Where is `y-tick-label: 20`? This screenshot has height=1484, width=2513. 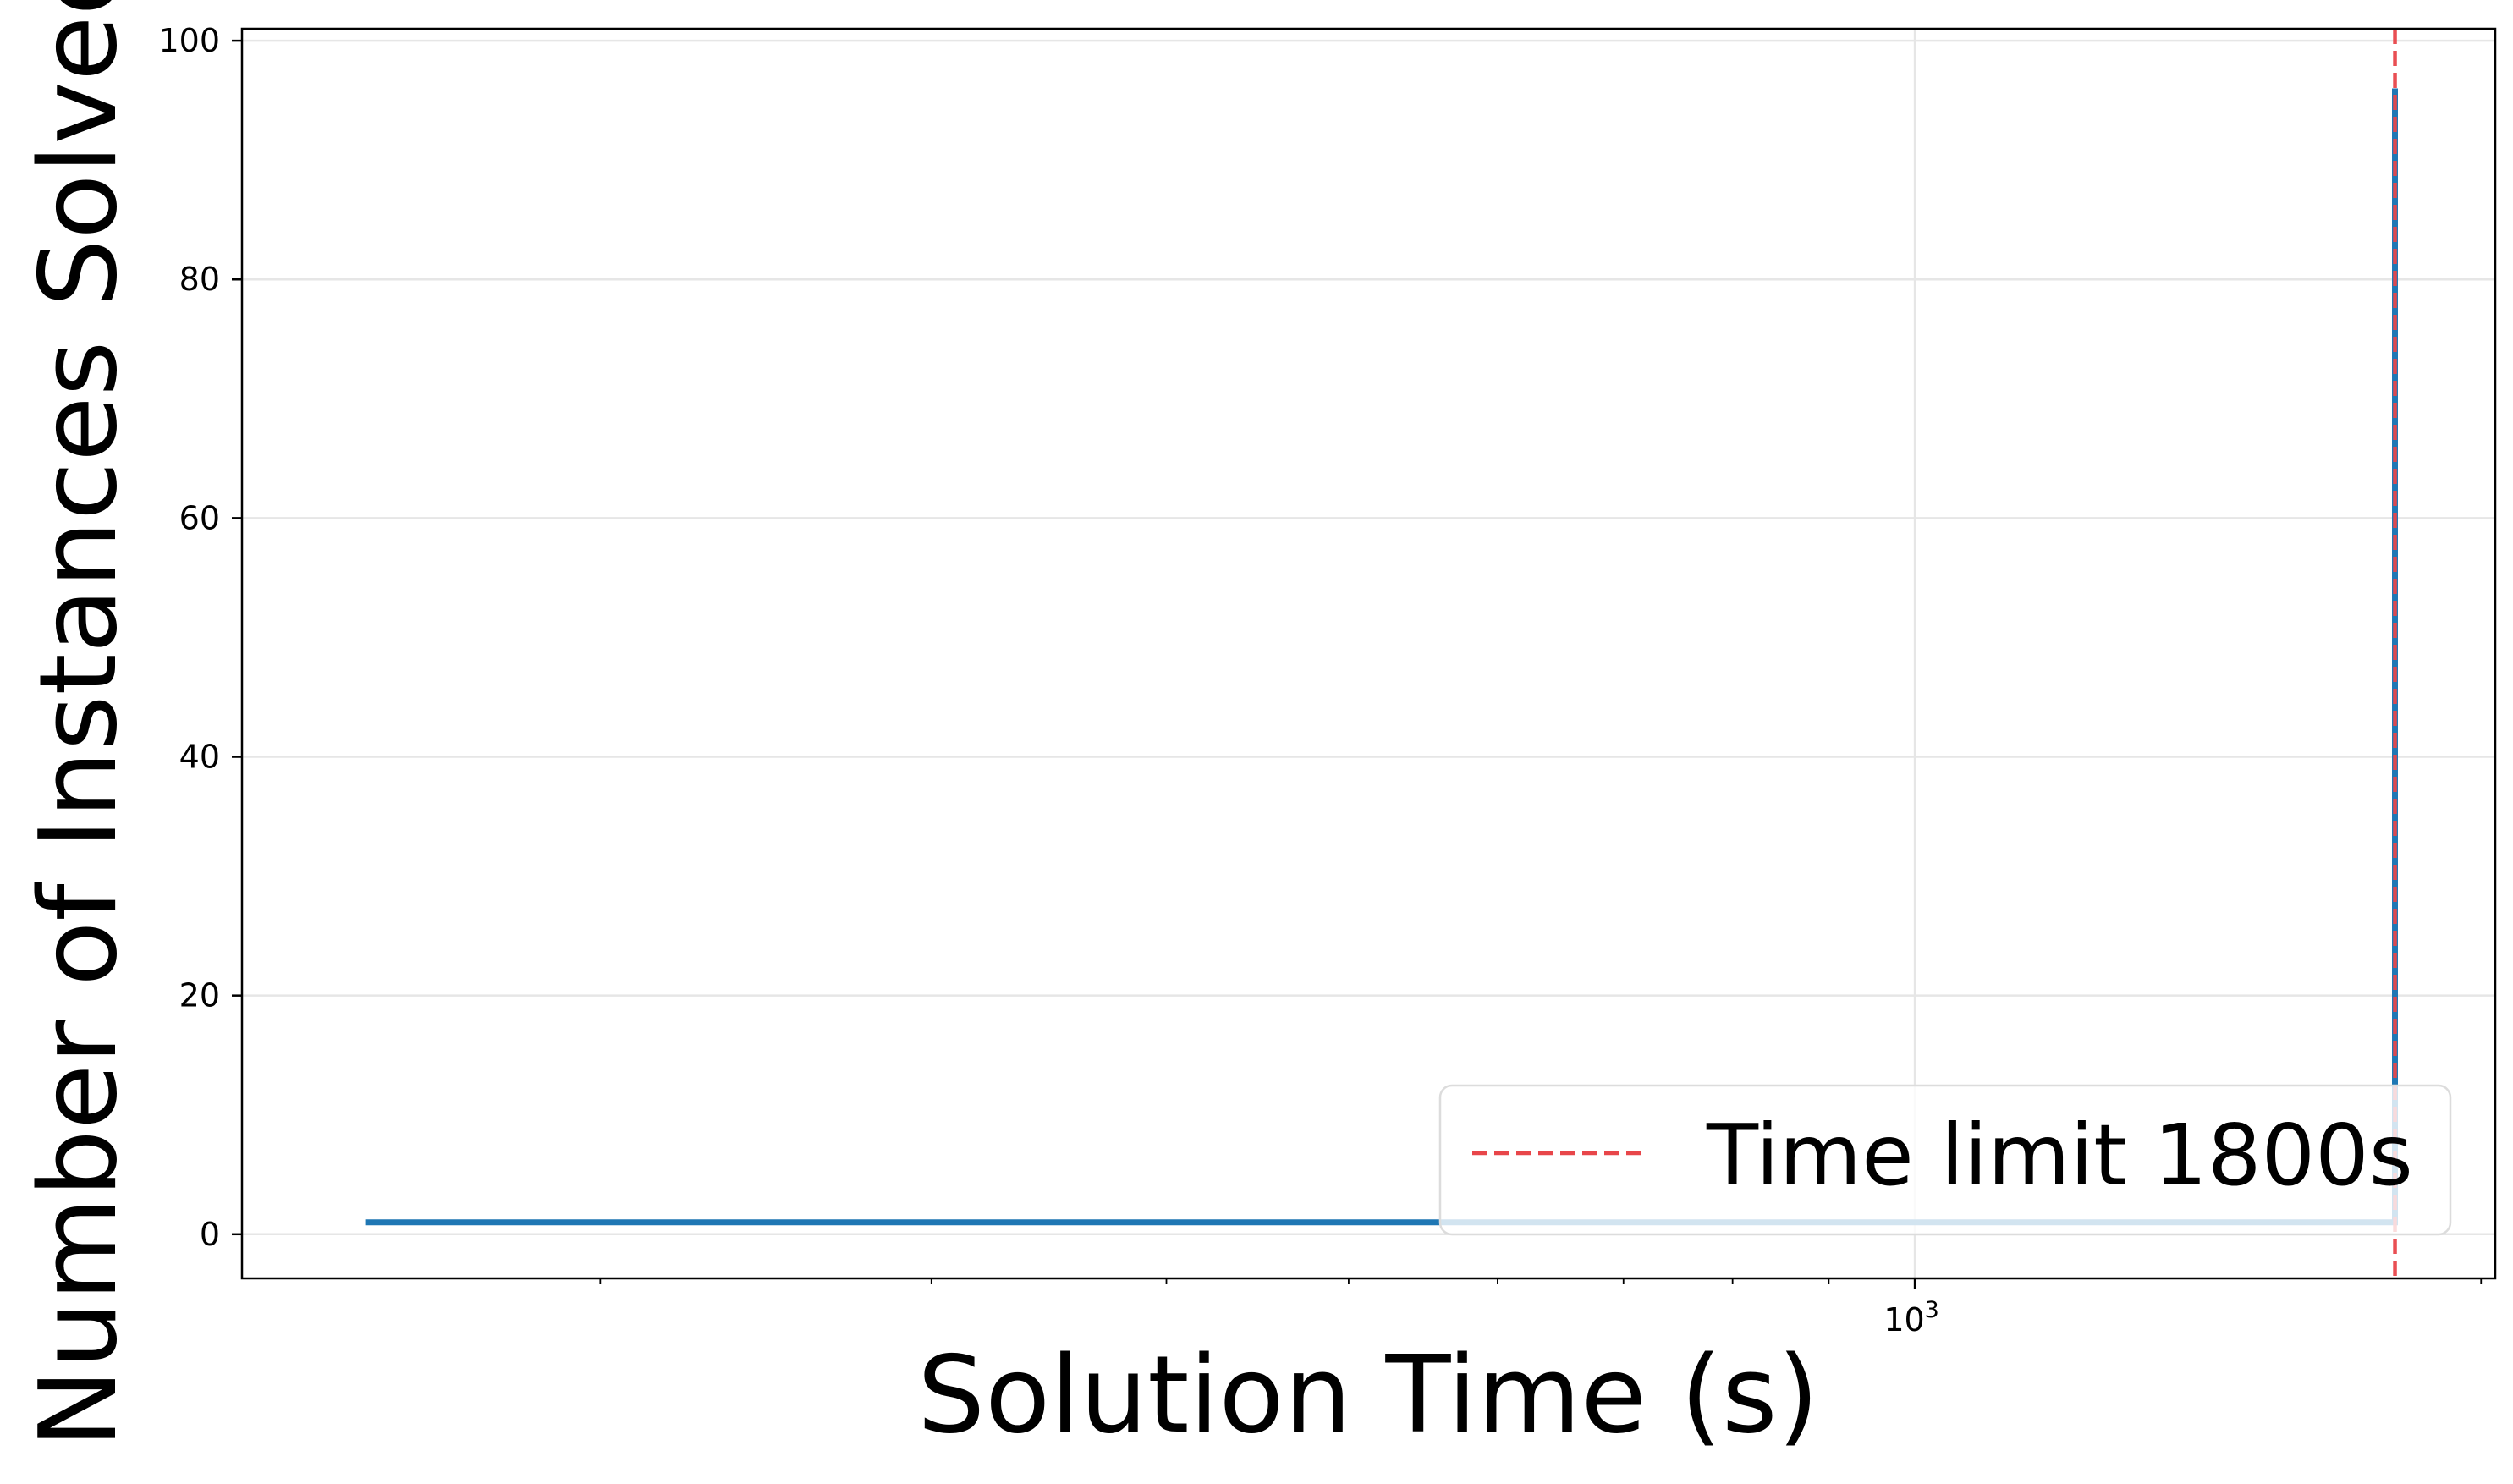
y-tick-label: 20 is located at coordinates (199, 995).